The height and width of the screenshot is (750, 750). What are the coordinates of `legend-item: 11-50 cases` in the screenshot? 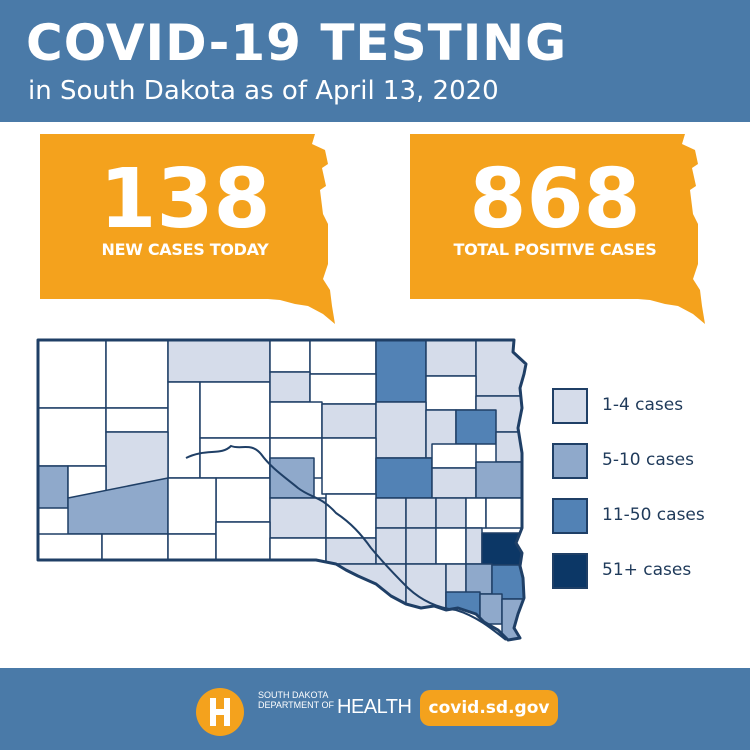 It's located at (647, 518).